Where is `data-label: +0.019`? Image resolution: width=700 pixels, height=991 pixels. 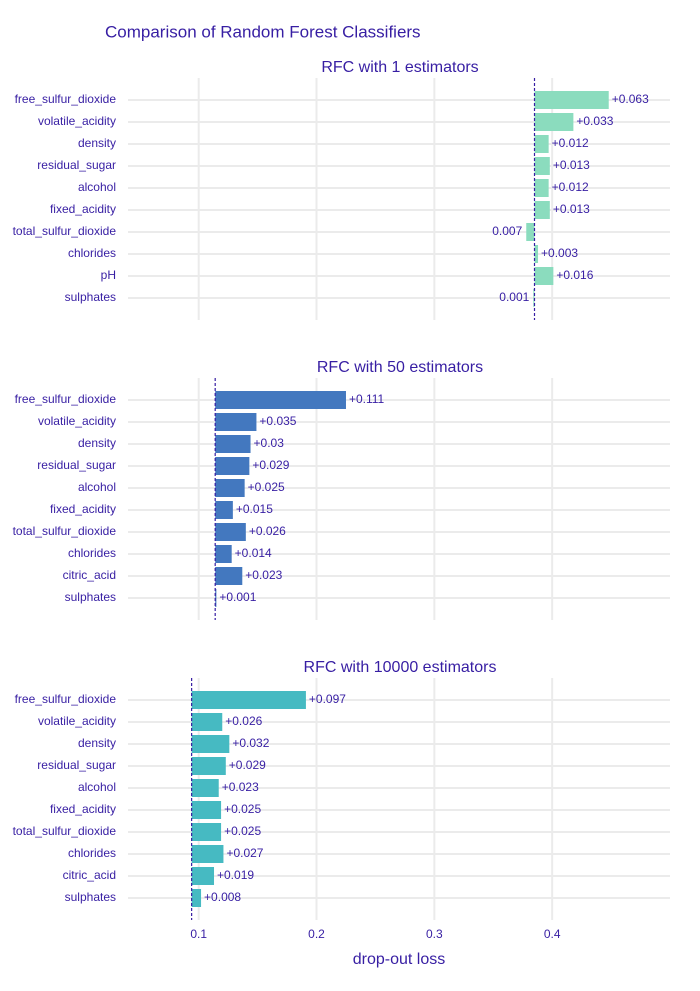
data-label: +0.019 is located at coordinates (235, 875).